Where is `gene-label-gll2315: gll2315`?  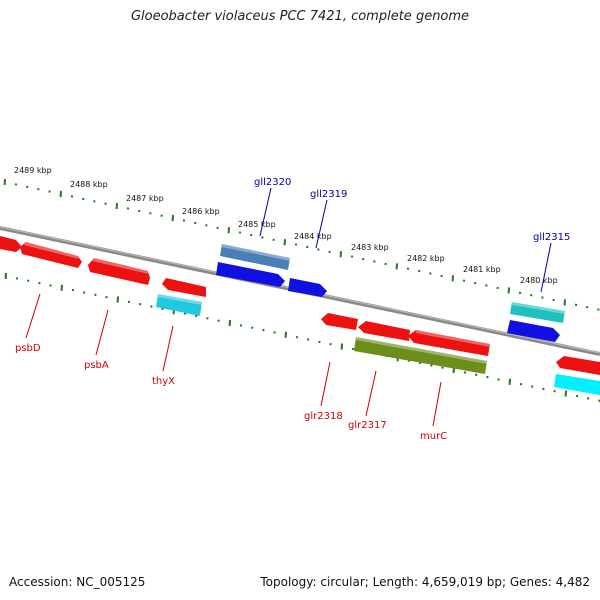
gene-label-gll2315: gll2315 is located at coordinates (551, 237).